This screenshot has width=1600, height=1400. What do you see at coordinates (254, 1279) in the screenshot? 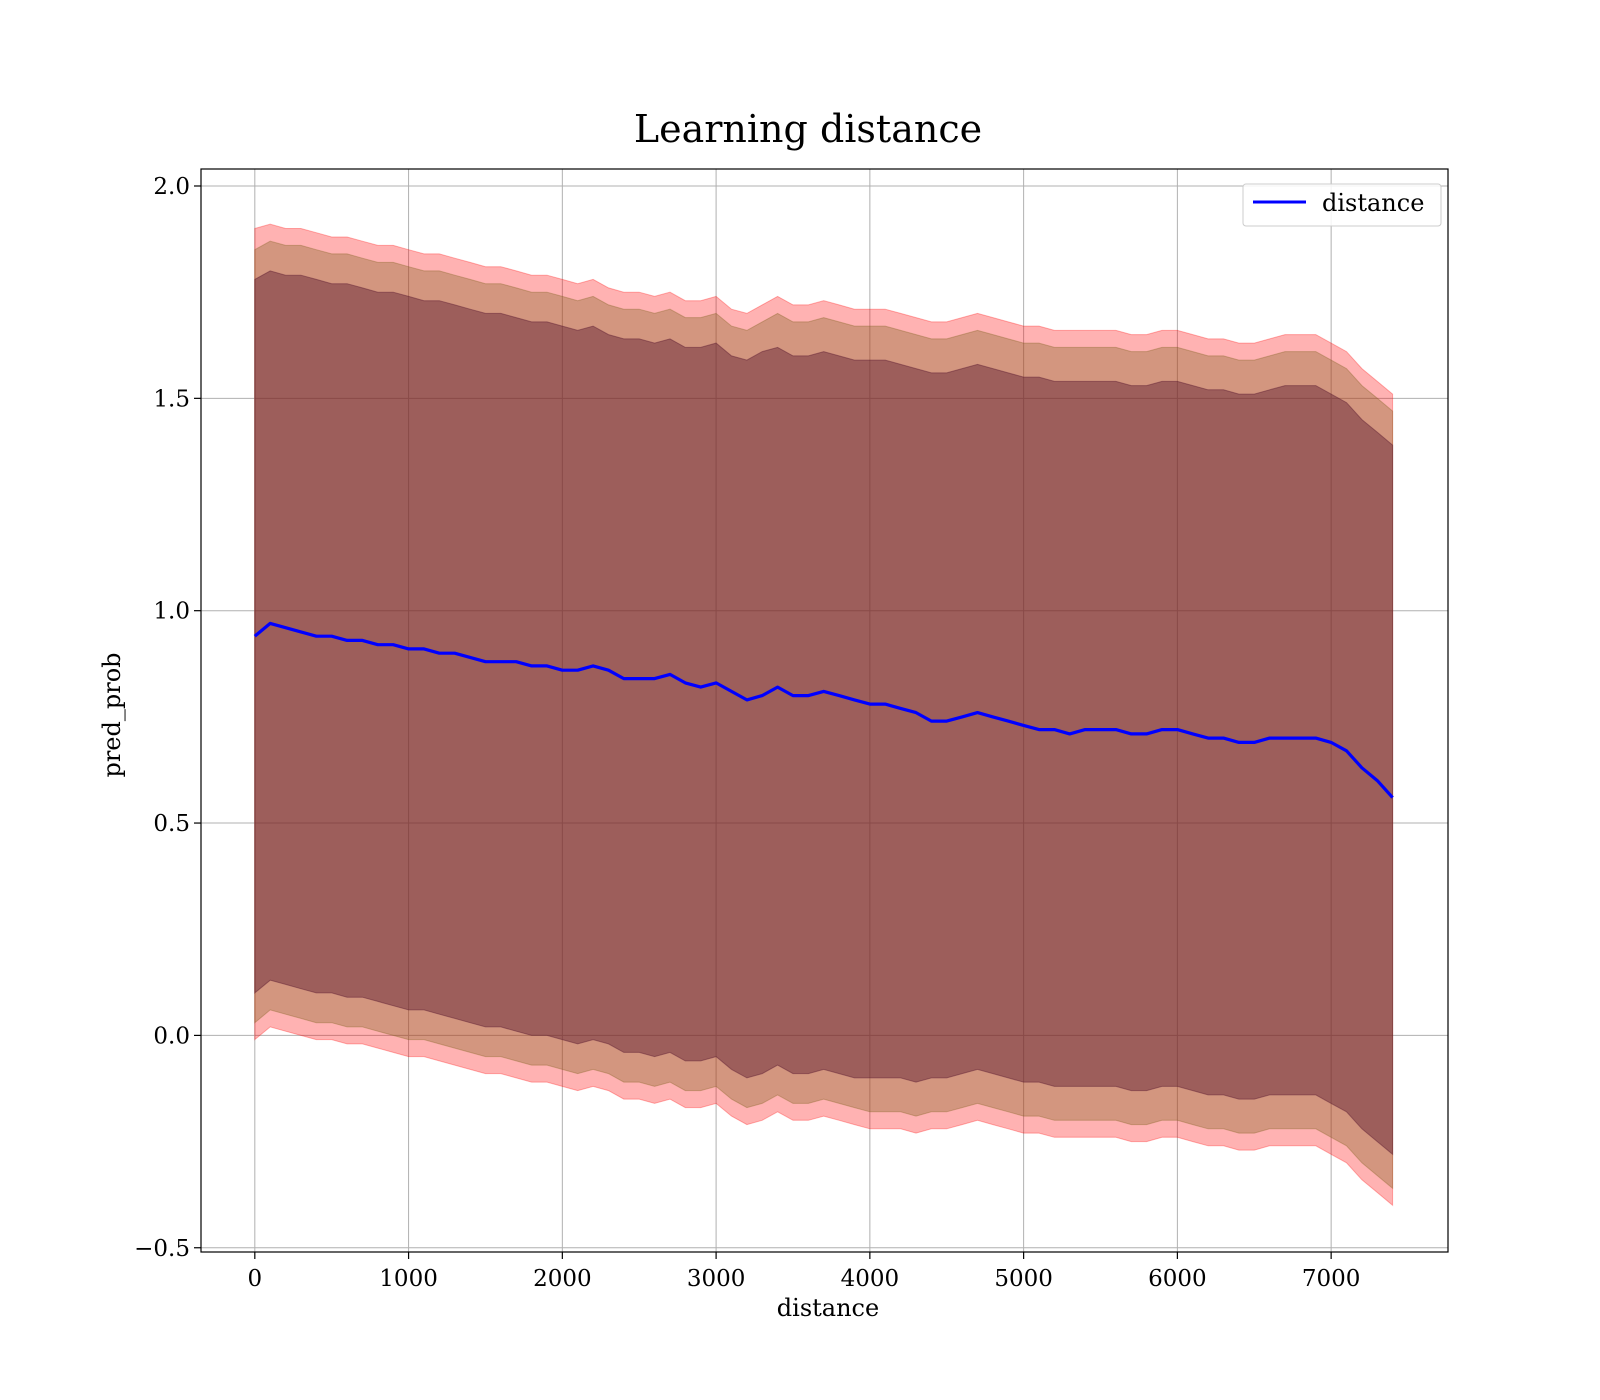
I see `x-tick-label: 0` at bounding box center [254, 1279].